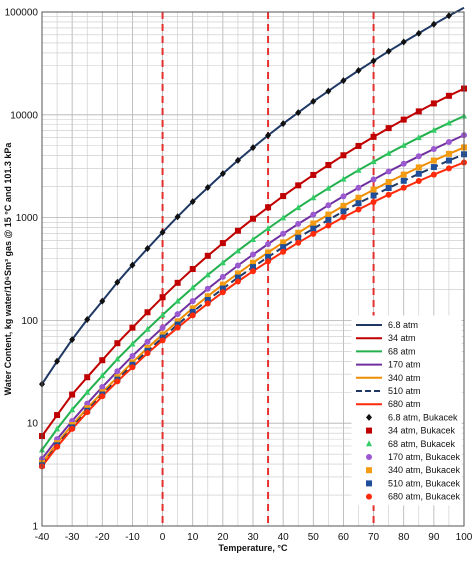  Describe the element at coordinates (102, 537) in the screenshot. I see `x-tick-label: -20` at that location.